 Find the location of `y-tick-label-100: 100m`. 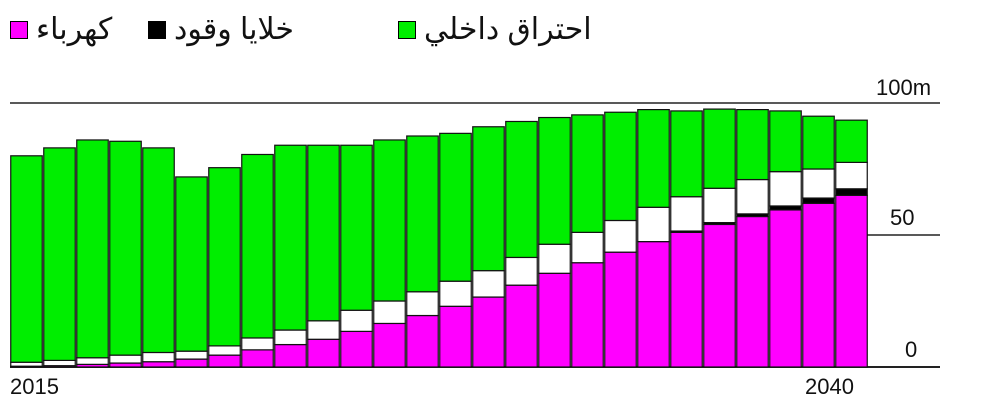

y-tick-label-100: 100m is located at coordinates (903, 87).